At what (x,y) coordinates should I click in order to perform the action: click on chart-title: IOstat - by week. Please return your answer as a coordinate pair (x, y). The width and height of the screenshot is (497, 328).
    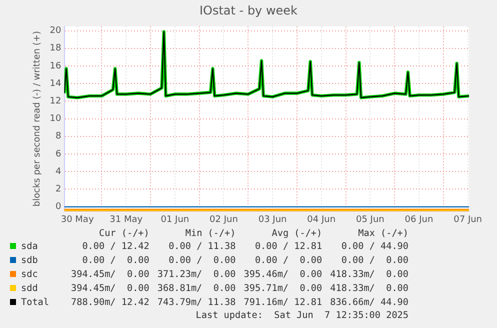
    Looking at the image, I should click on (248, 10).